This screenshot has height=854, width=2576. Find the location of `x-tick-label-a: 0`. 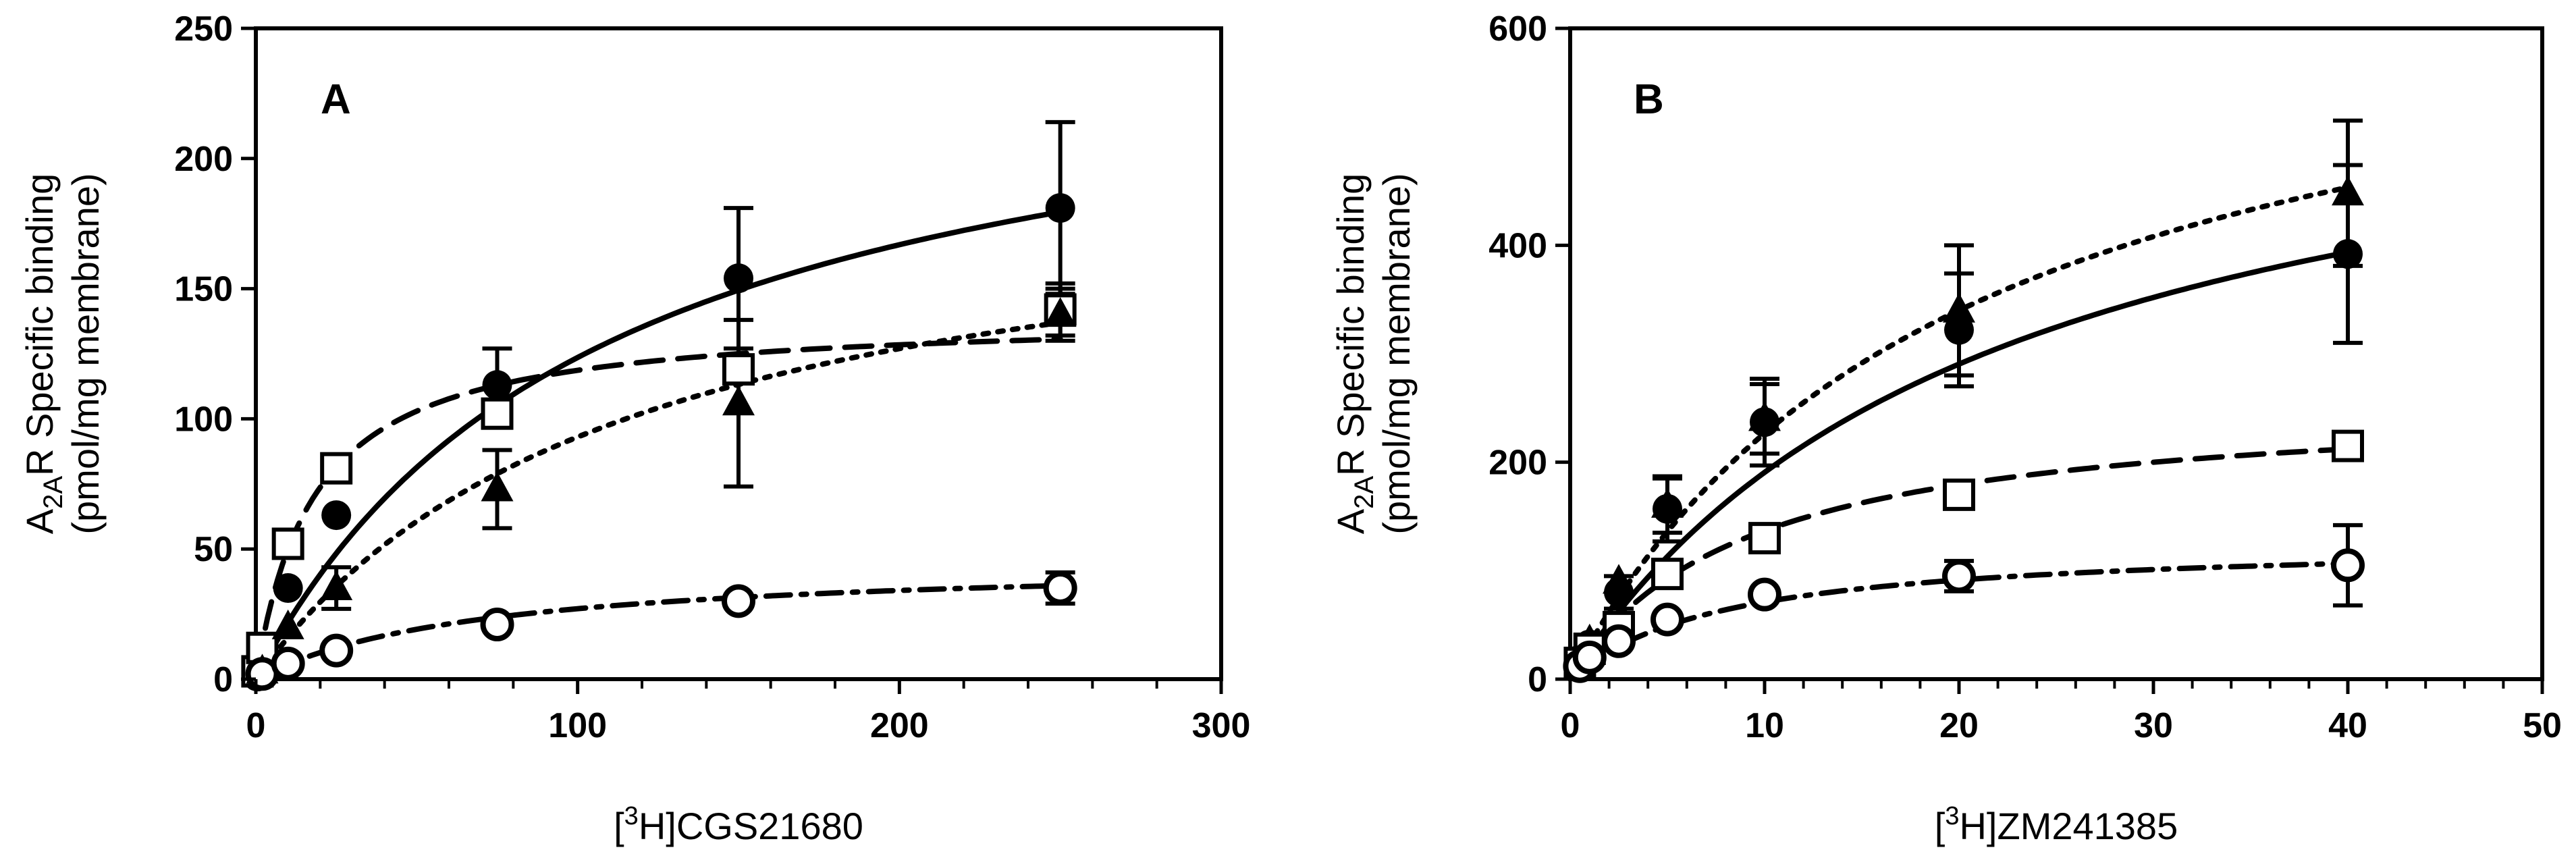

x-tick-label-a: 0 is located at coordinates (256, 725).